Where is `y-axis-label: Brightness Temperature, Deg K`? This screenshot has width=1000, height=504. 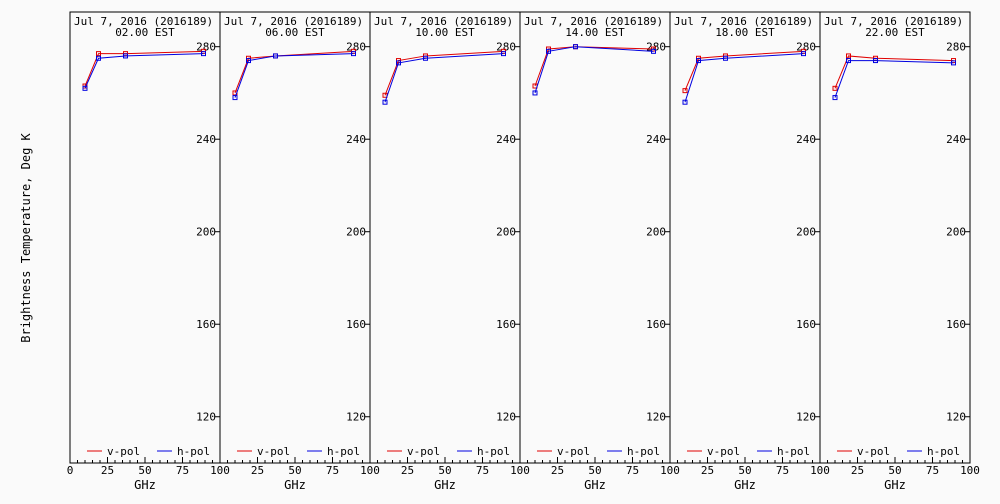
y-axis-label: Brightness Temperature, Deg K is located at coordinates (26, 237).